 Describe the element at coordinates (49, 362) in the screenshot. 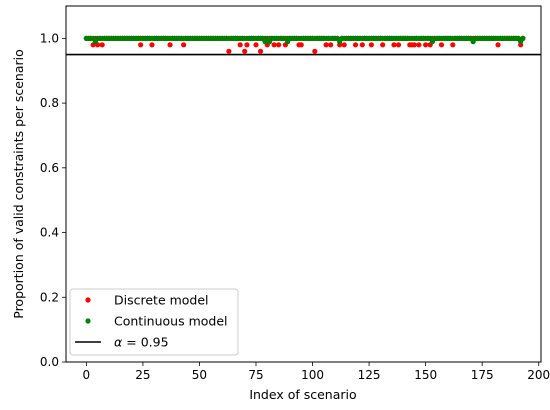

I see `y-tick-label: 0.0` at that location.